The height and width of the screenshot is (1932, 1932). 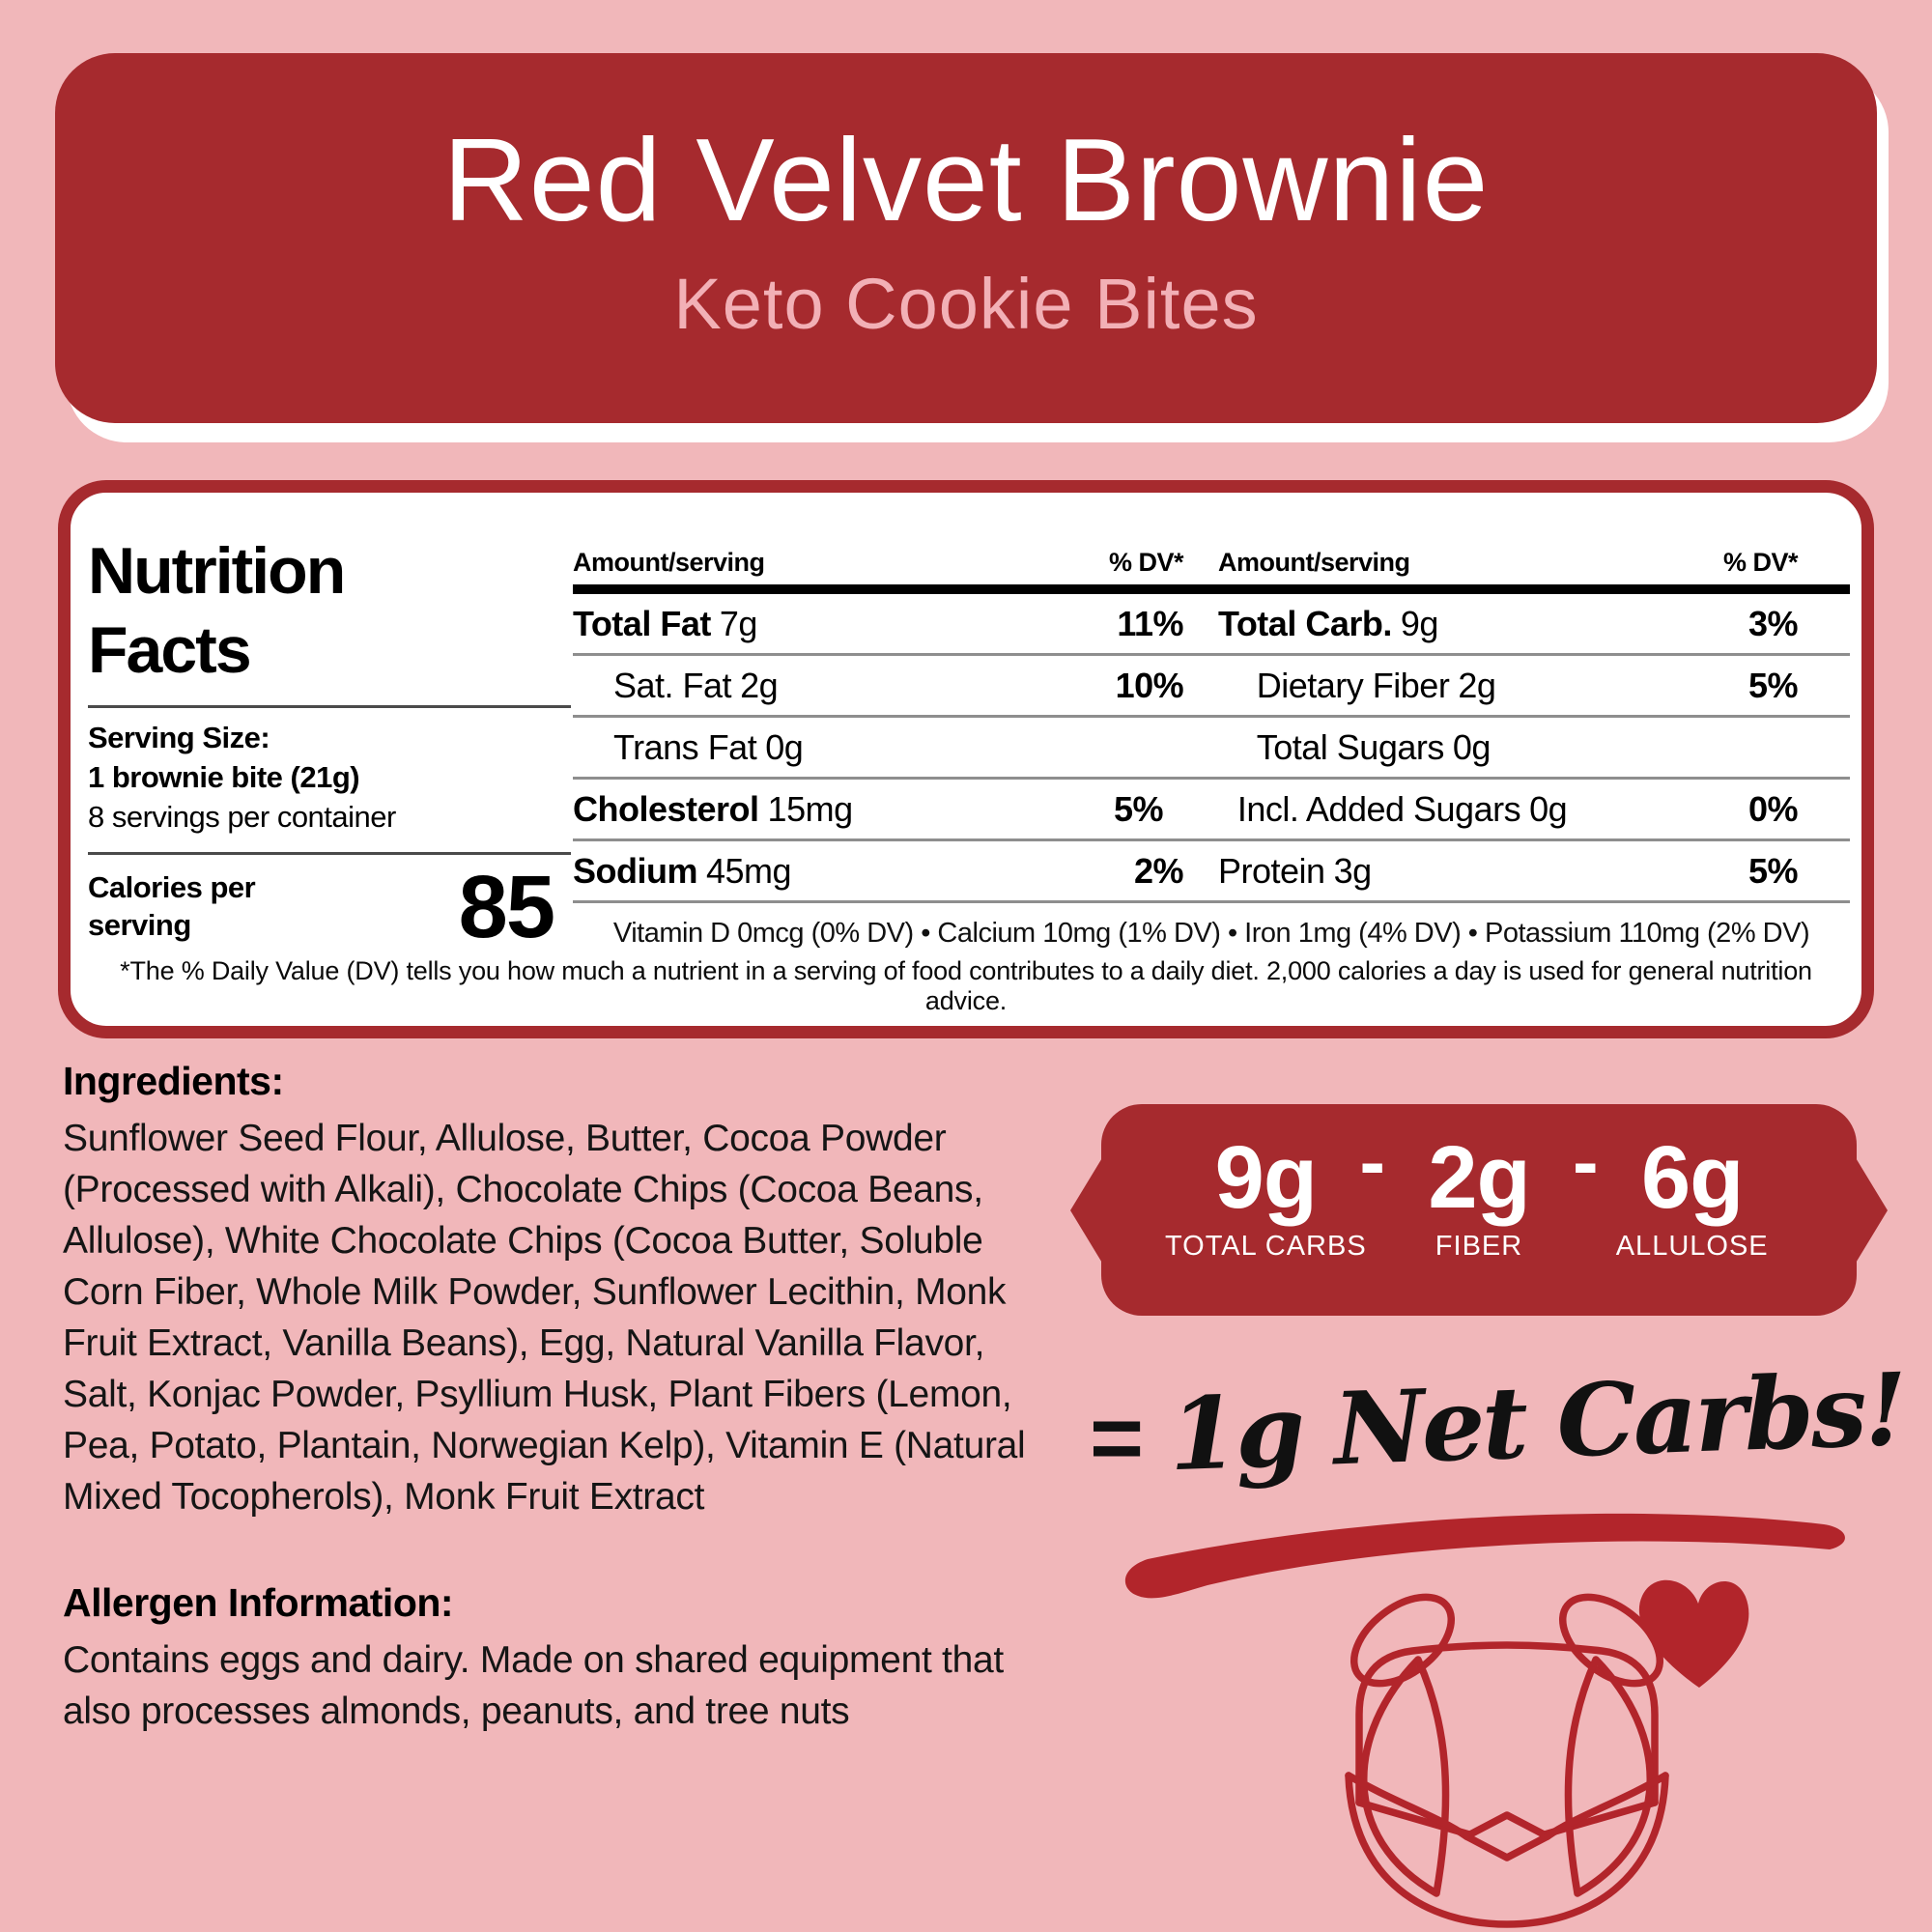 I want to click on nutrient-amount: 3g, so click(x=1353, y=870).